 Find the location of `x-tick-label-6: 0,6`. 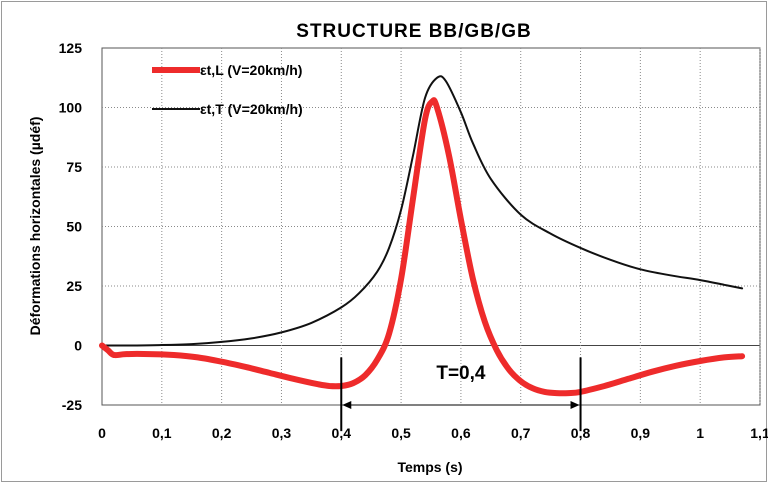

x-tick-label-6: 0,6 is located at coordinates (461, 433).